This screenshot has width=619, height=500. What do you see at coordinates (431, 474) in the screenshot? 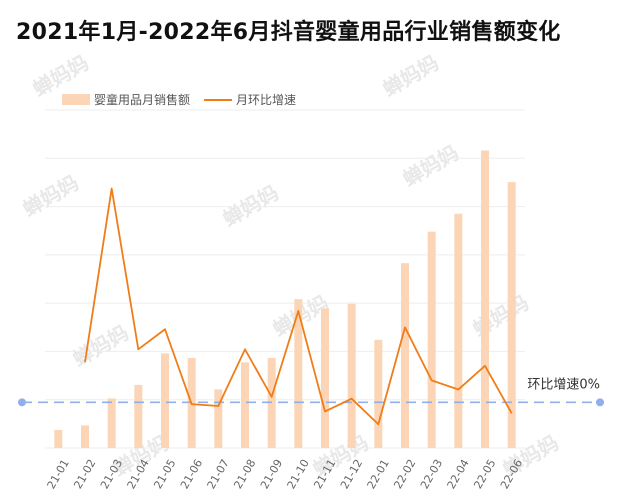
I see `x-tick-label: 22-03` at bounding box center [431, 474].